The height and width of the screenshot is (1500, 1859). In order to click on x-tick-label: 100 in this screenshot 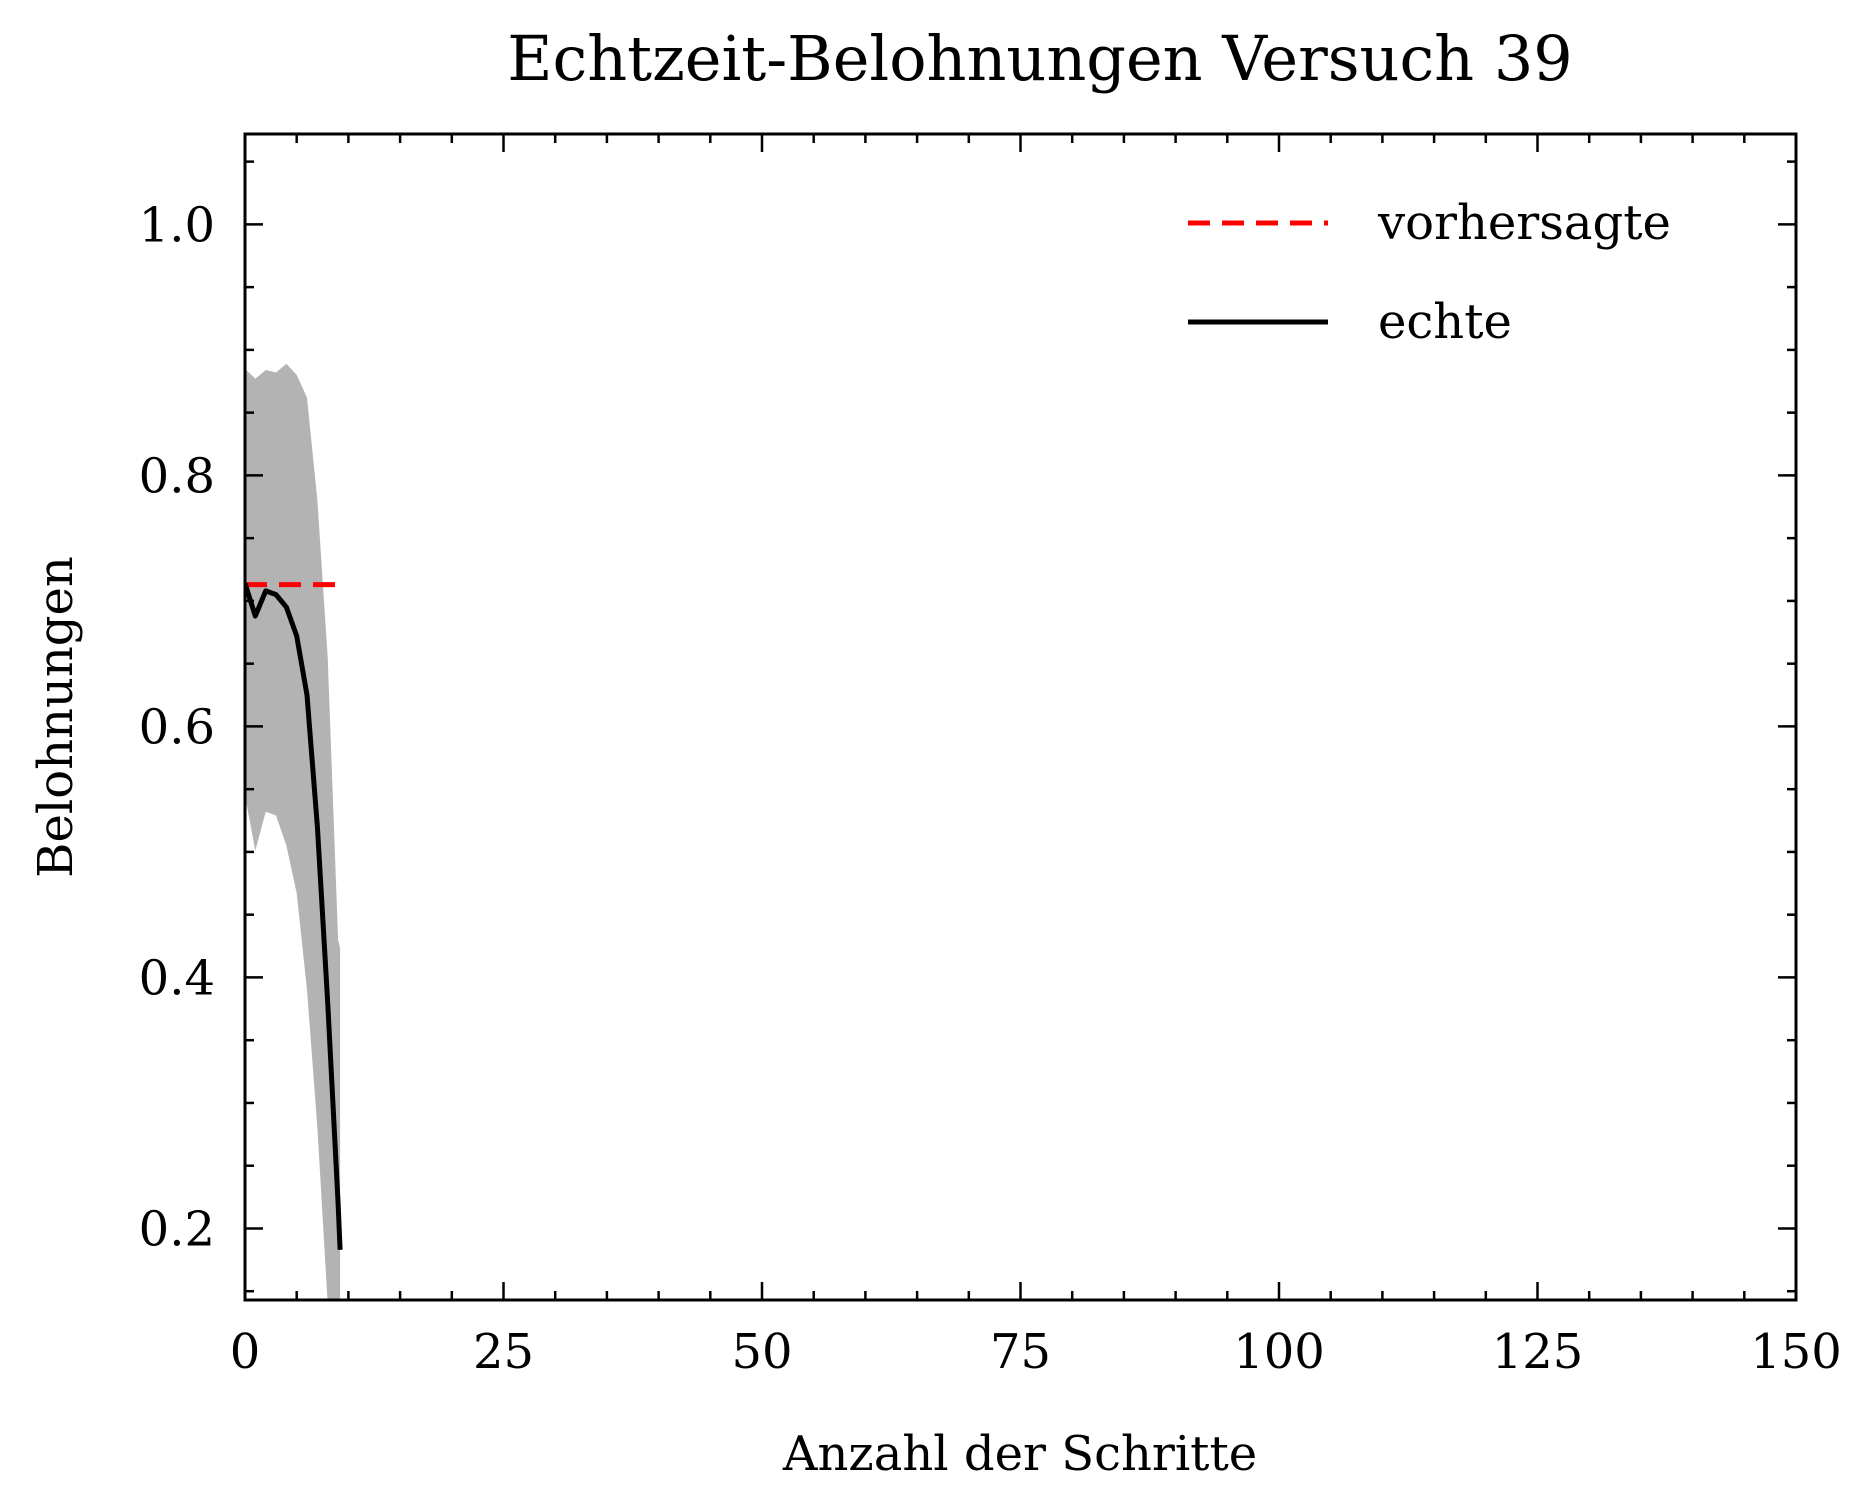, I will do `click(1279, 1352)`.